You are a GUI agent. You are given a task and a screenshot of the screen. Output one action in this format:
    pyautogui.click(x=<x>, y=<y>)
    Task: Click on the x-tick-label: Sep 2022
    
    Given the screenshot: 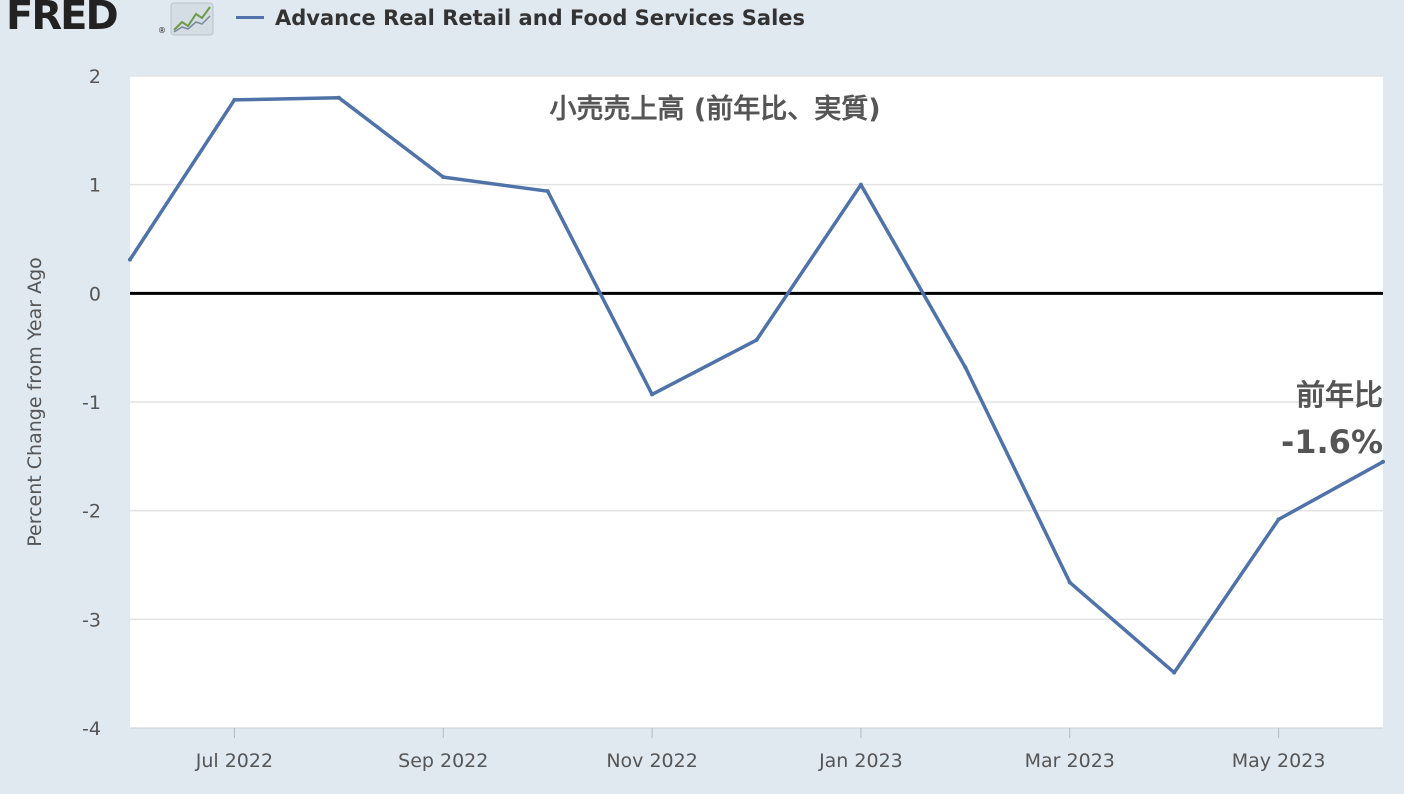 What is the action you would take?
    pyautogui.click(x=443, y=761)
    